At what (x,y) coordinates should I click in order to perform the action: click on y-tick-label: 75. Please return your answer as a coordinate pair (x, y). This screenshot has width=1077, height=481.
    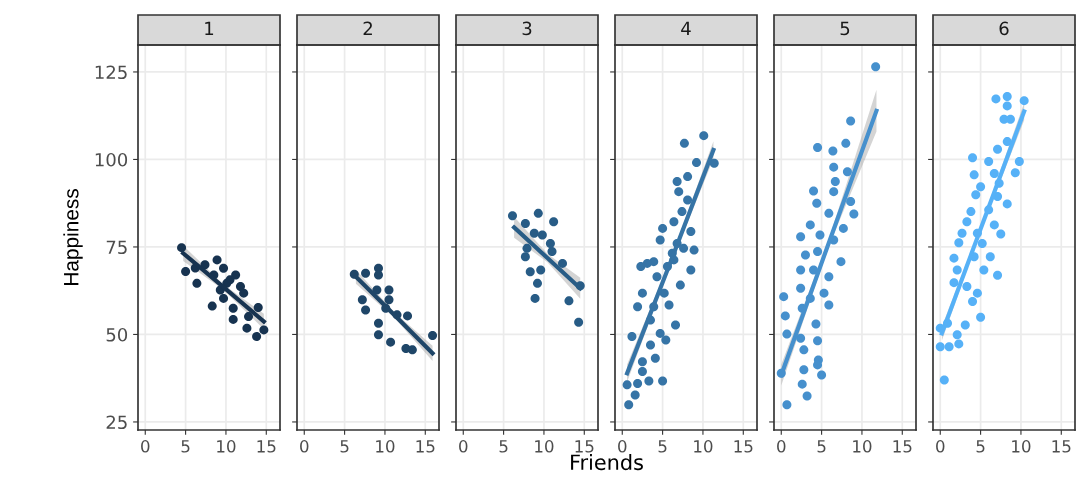
    Looking at the image, I should click on (116, 247).